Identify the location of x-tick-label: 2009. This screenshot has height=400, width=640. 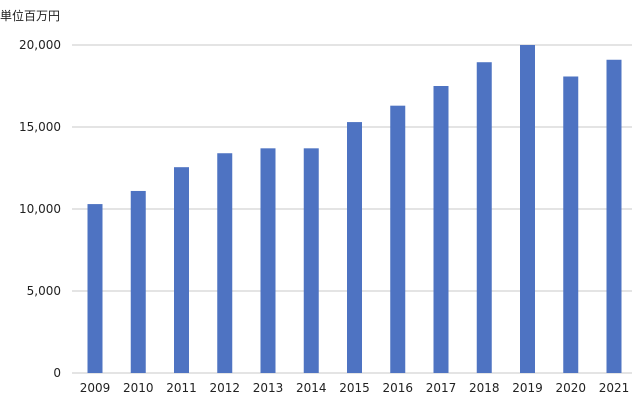
(95, 388).